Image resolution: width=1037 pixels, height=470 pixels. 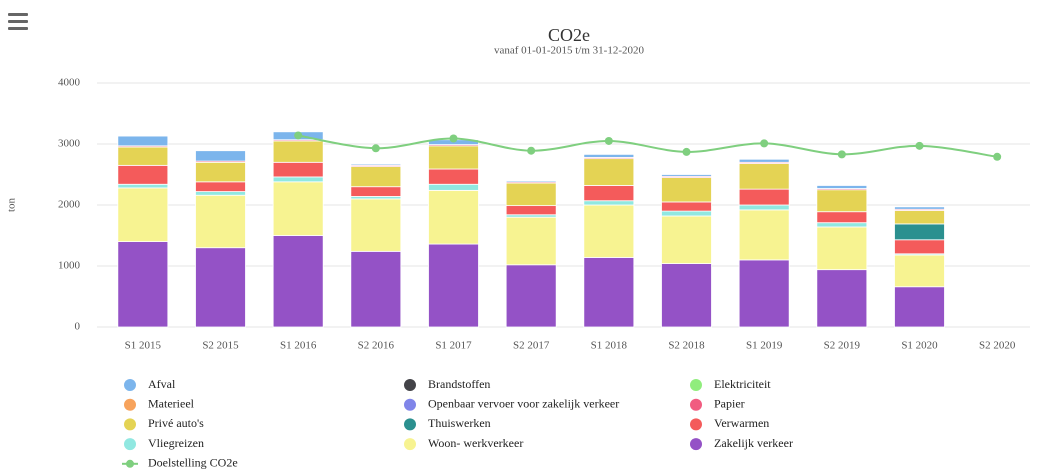 What do you see at coordinates (919, 346) in the screenshot?
I see `x-tick-label: S1 2020` at bounding box center [919, 346].